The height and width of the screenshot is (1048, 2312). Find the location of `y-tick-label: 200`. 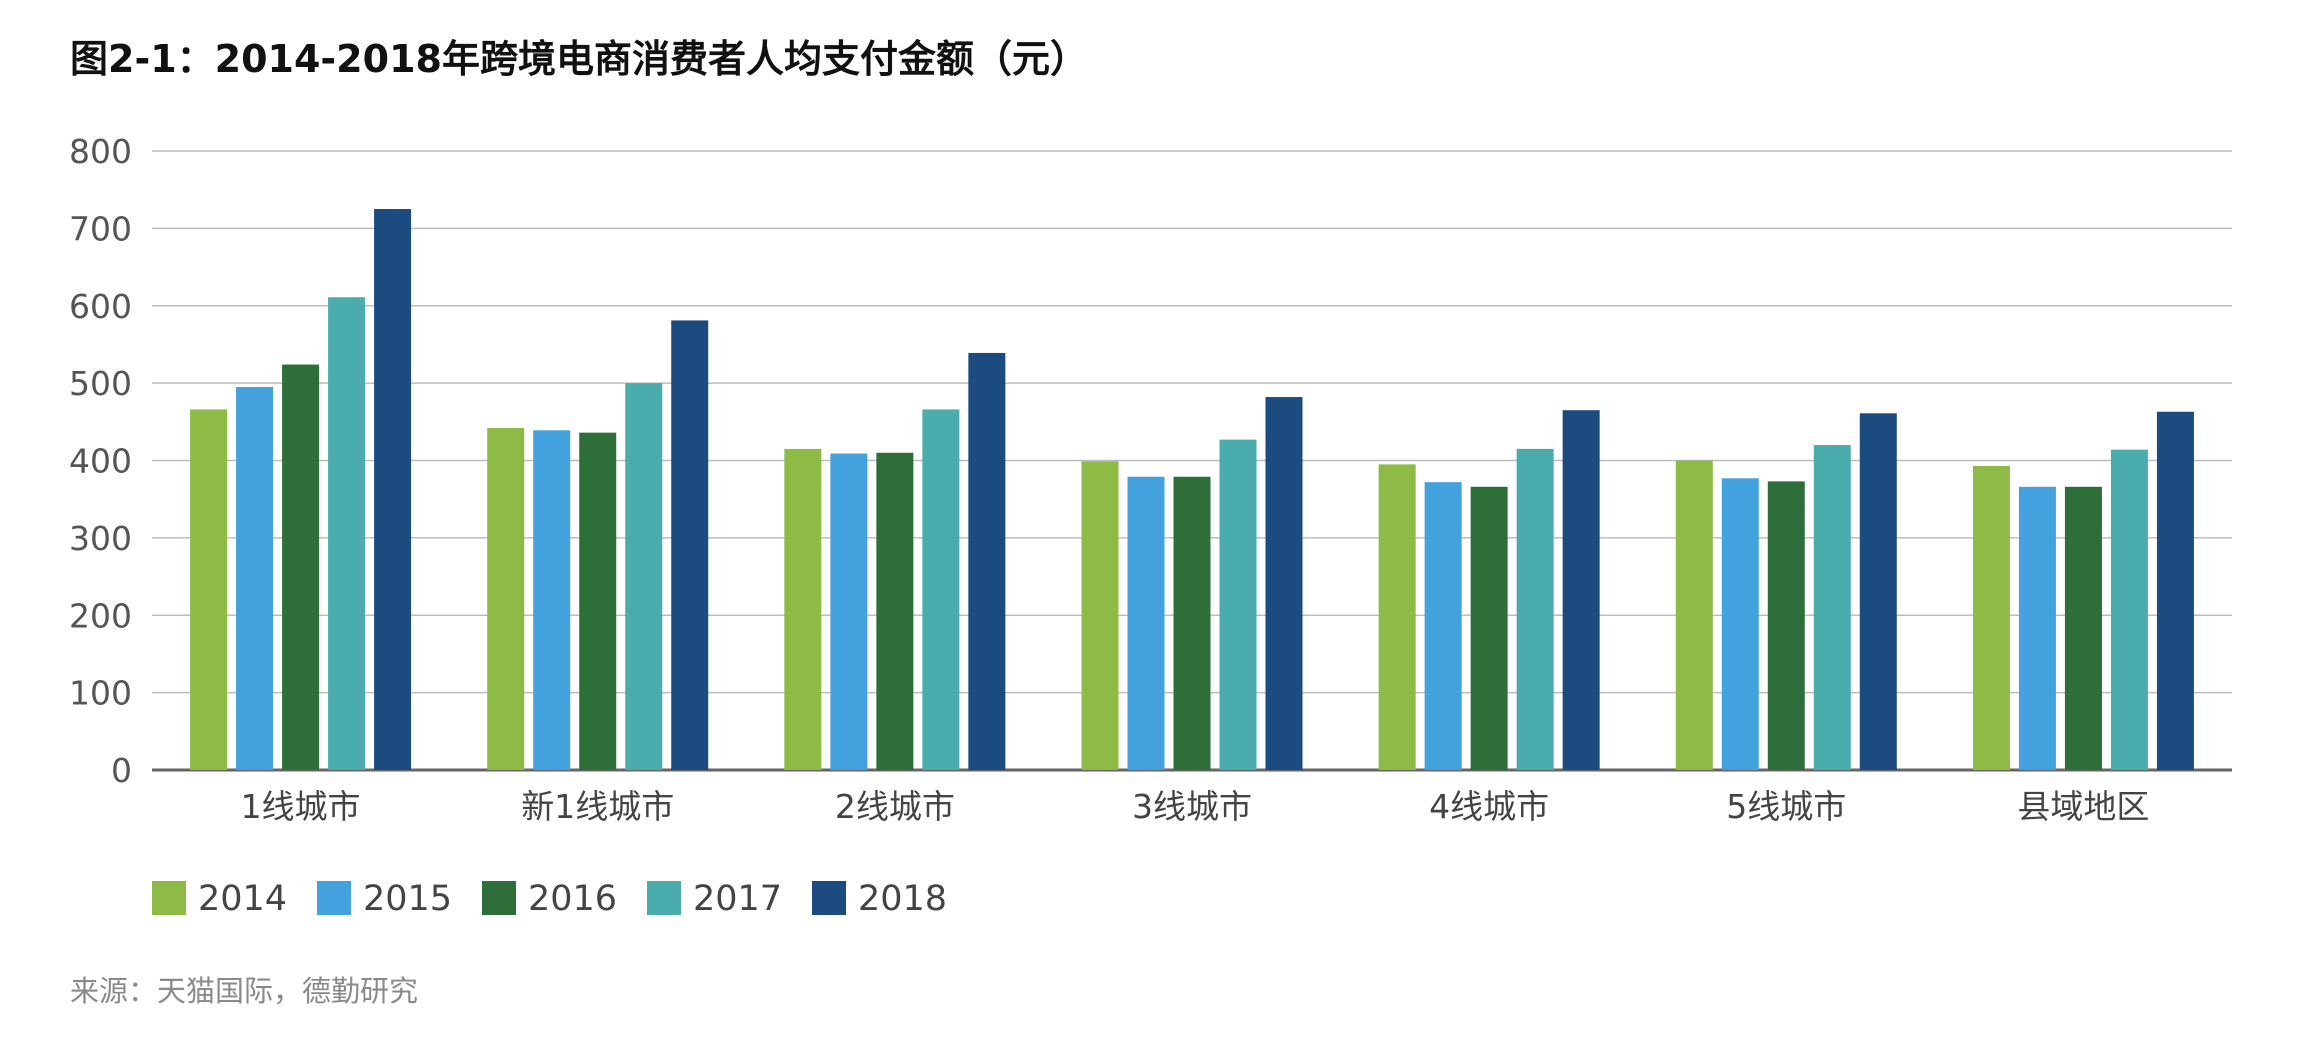

y-tick-label: 200 is located at coordinates (100, 615).